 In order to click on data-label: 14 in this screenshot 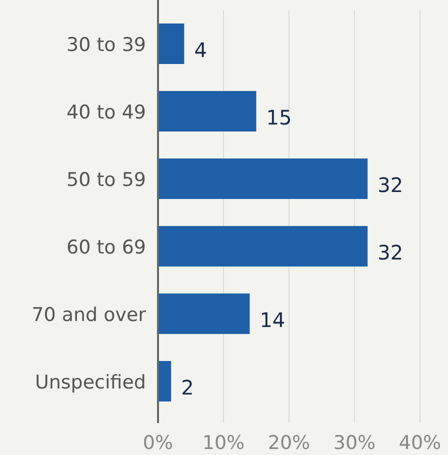, I will do `click(273, 320)`.